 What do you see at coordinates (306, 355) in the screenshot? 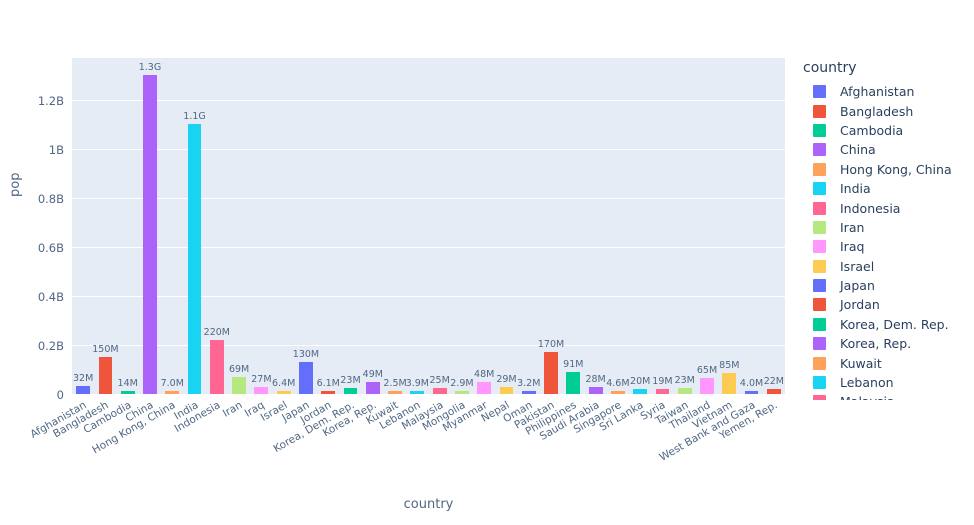
I see `bar-value-label: 130M` at bounding box center [306, 355].